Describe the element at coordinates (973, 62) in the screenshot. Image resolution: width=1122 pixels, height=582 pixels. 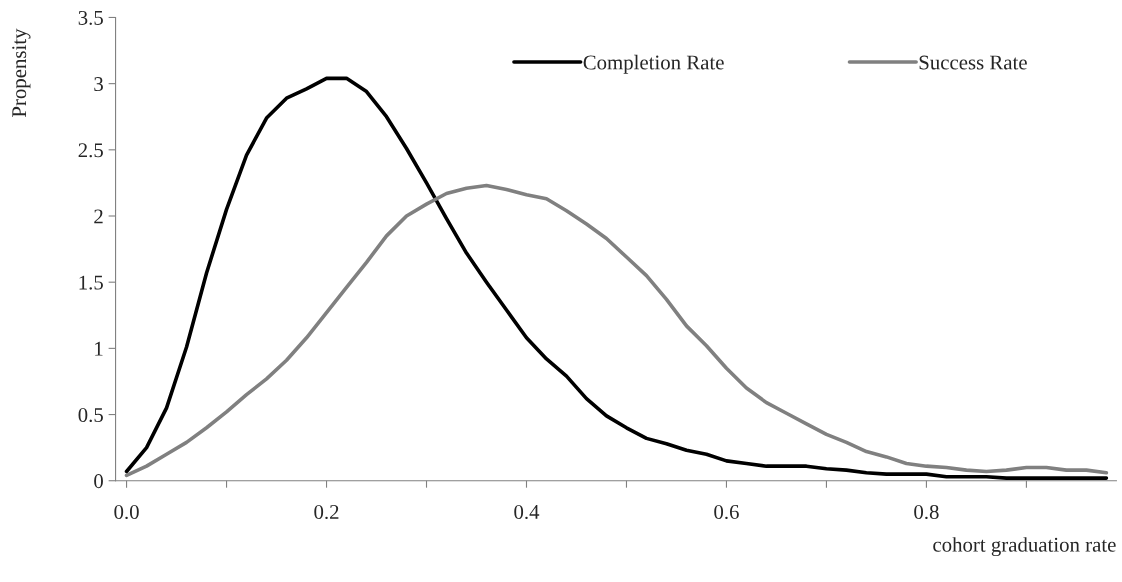
I see `legend-label: Success Rate` at that location.